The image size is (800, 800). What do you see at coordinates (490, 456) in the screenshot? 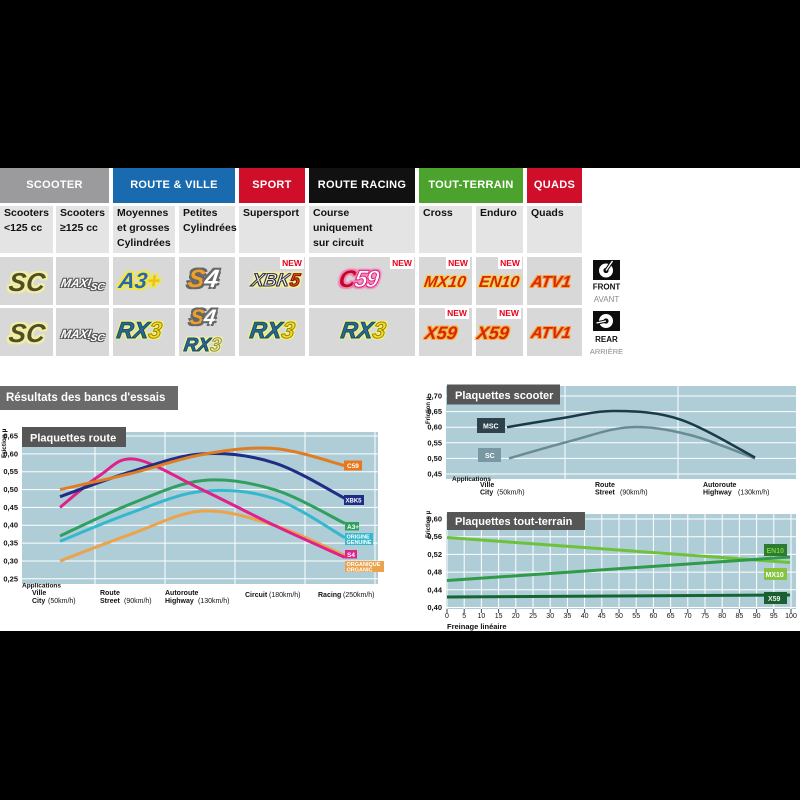
I see `svg-text: SC` at bounding box center [490, 456].